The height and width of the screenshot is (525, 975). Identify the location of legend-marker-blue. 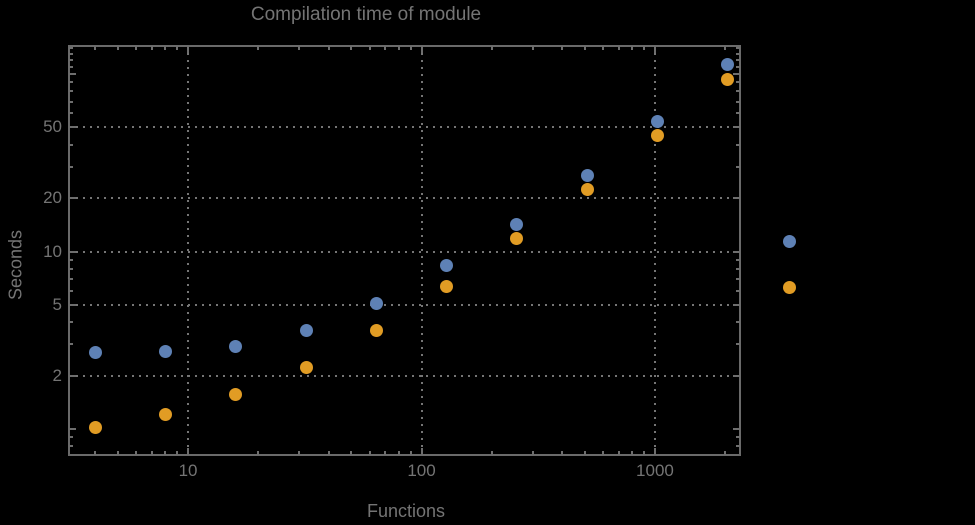
(789, 241).